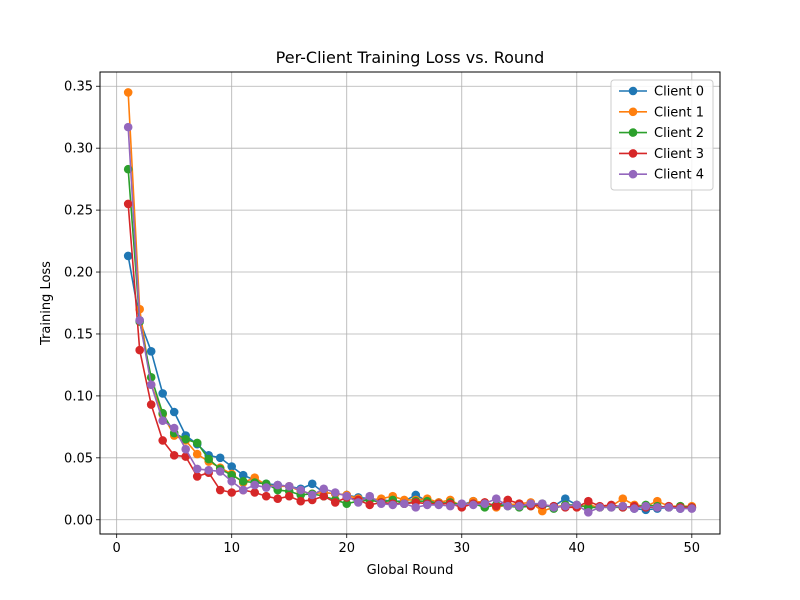 Image resolution: width=800 pixels, height=600 pixels. Describe the element at coordinates (679, 154) in the screenshot. I see `legend-label: Client 3` at that location.